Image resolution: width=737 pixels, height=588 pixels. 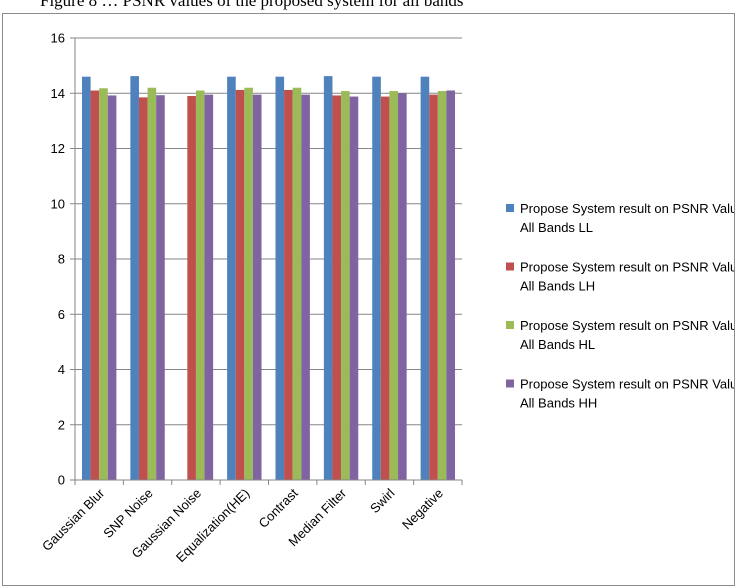 What do you see at coordinates (61, 424) in the screenshot?
I see `y-tick-label: 2` at bounding box center [61, 424].